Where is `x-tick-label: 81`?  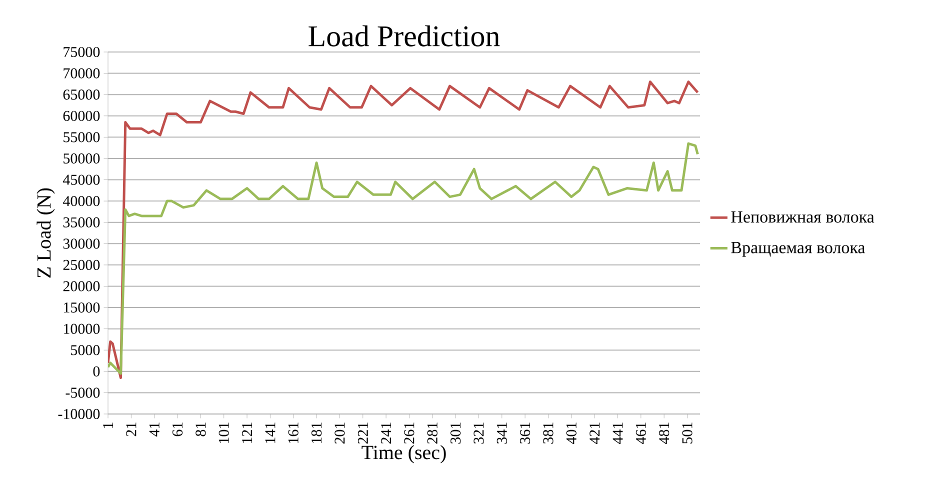
x-tick-label: 81 is located at coordinates (201, 429).